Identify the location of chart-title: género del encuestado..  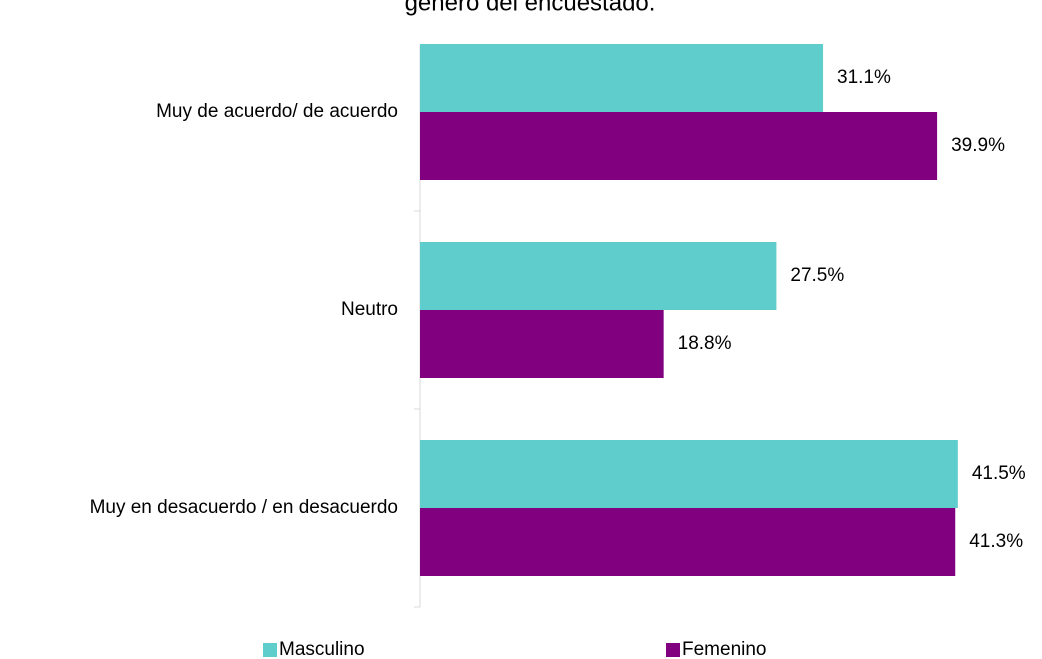
(530, 8).